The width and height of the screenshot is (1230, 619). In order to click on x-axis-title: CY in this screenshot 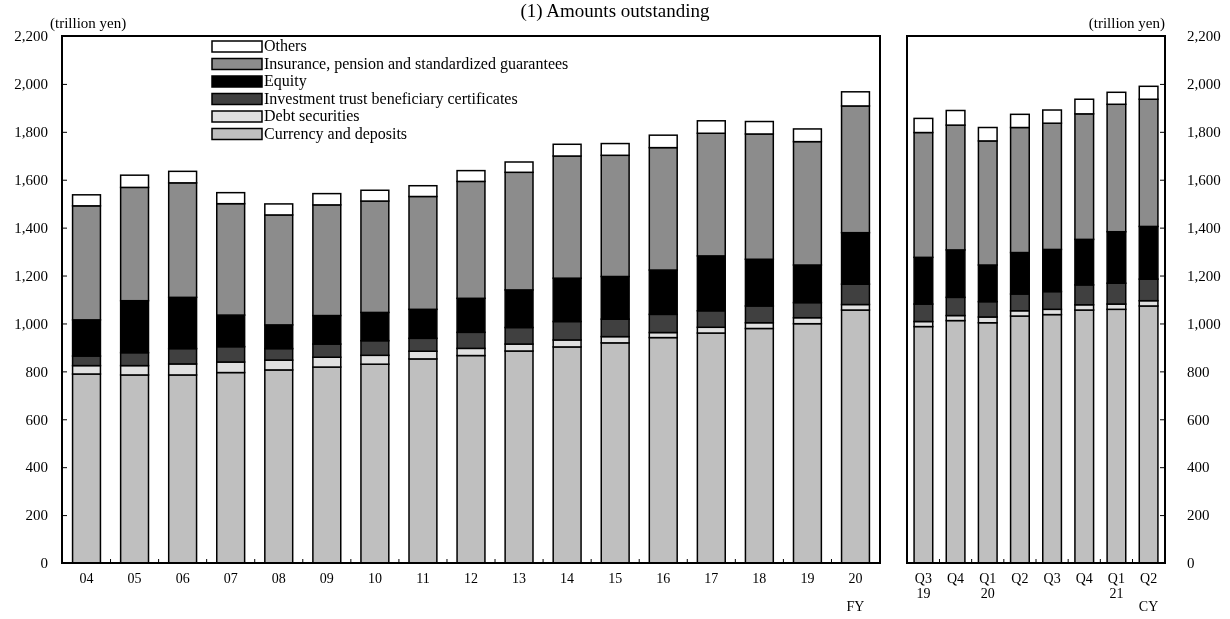, I will do `click(1148, 606)`.